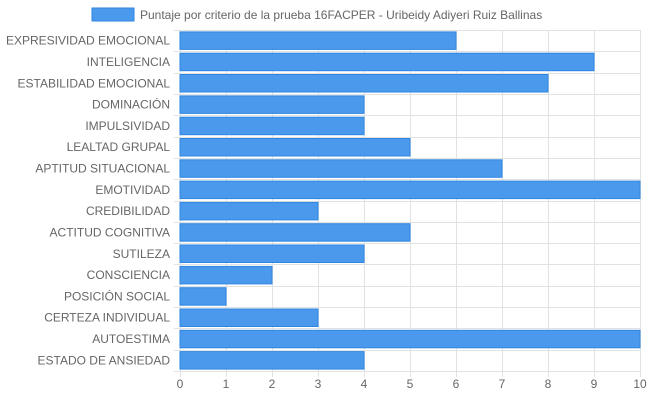 The width and height of the screenshot is (650, 400). I want to click on x-tick-label: 1, so click(226, 384).